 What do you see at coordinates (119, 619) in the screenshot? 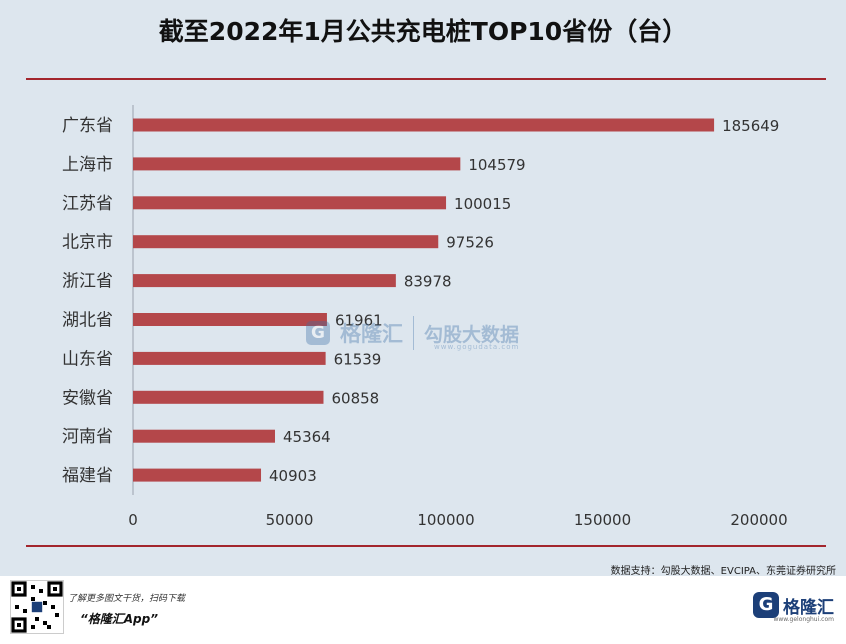
I see `app-name: “格隆汇App”` at bounding box center [119, 619].